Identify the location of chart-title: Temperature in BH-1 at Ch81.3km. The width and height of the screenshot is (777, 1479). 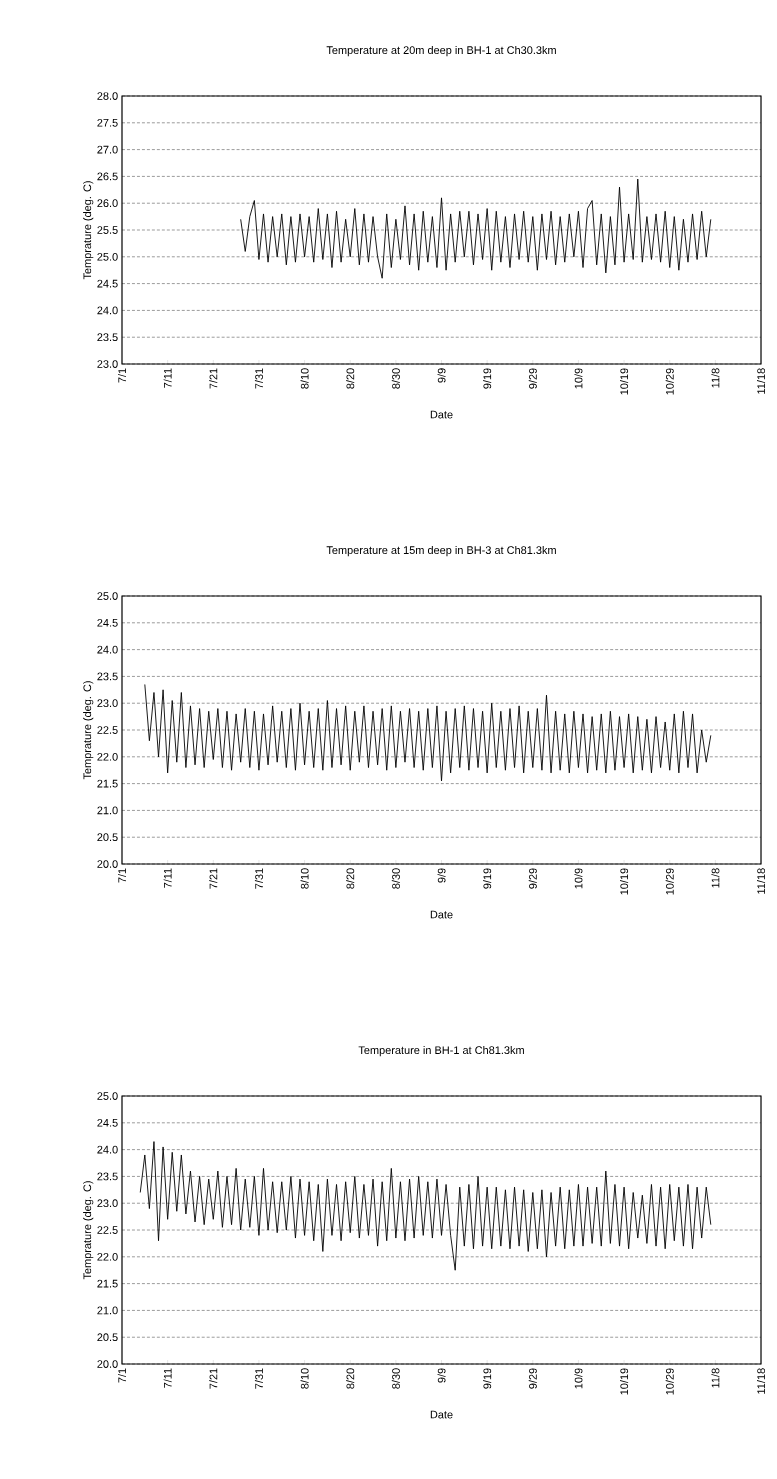
(441, 1051).